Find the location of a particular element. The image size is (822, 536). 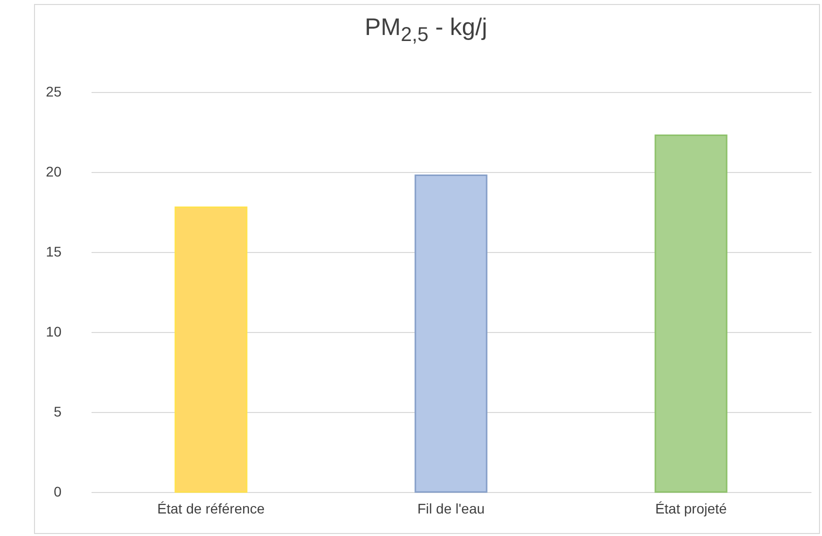

y-tick-label: 15 is located at coordinates (54, 252).